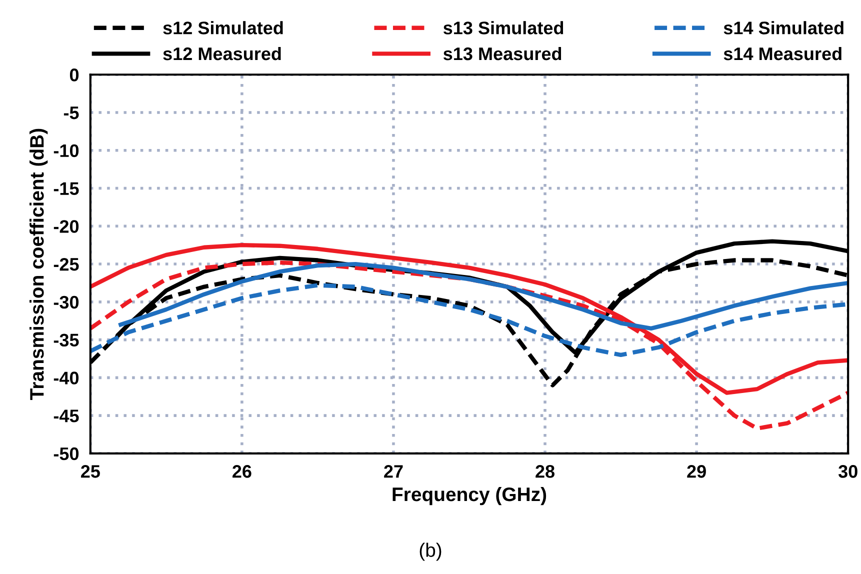  Describe the element at coordinates (242, 471) in the screenshot. I see `x-tick-label: 26` at that location.